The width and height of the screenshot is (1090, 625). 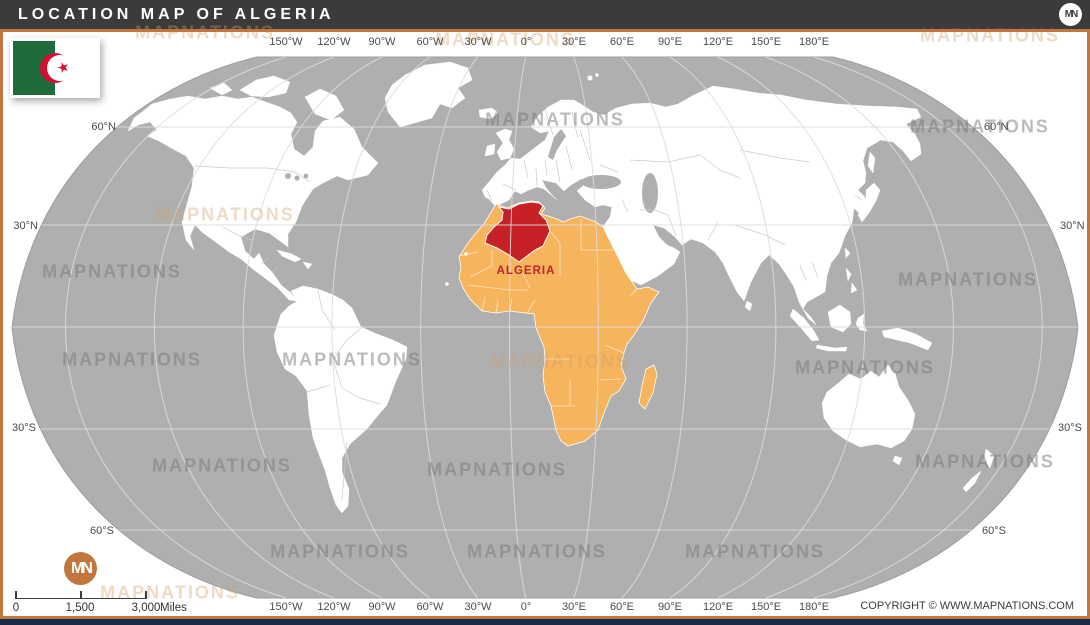 I want to click on lon-label-top: 30°E, so click(x=574, y=42).